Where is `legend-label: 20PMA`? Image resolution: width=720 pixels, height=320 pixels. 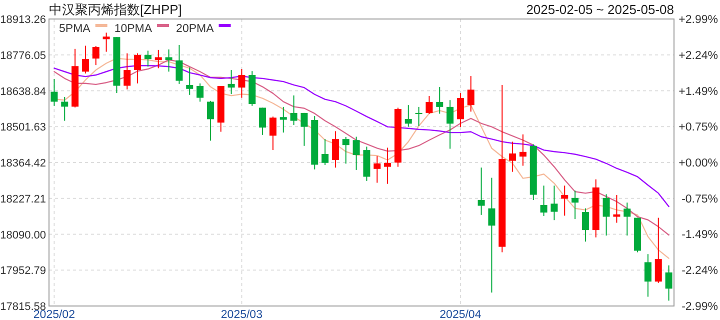 legend-label: 20PMA is located at coordinates (195, 29).